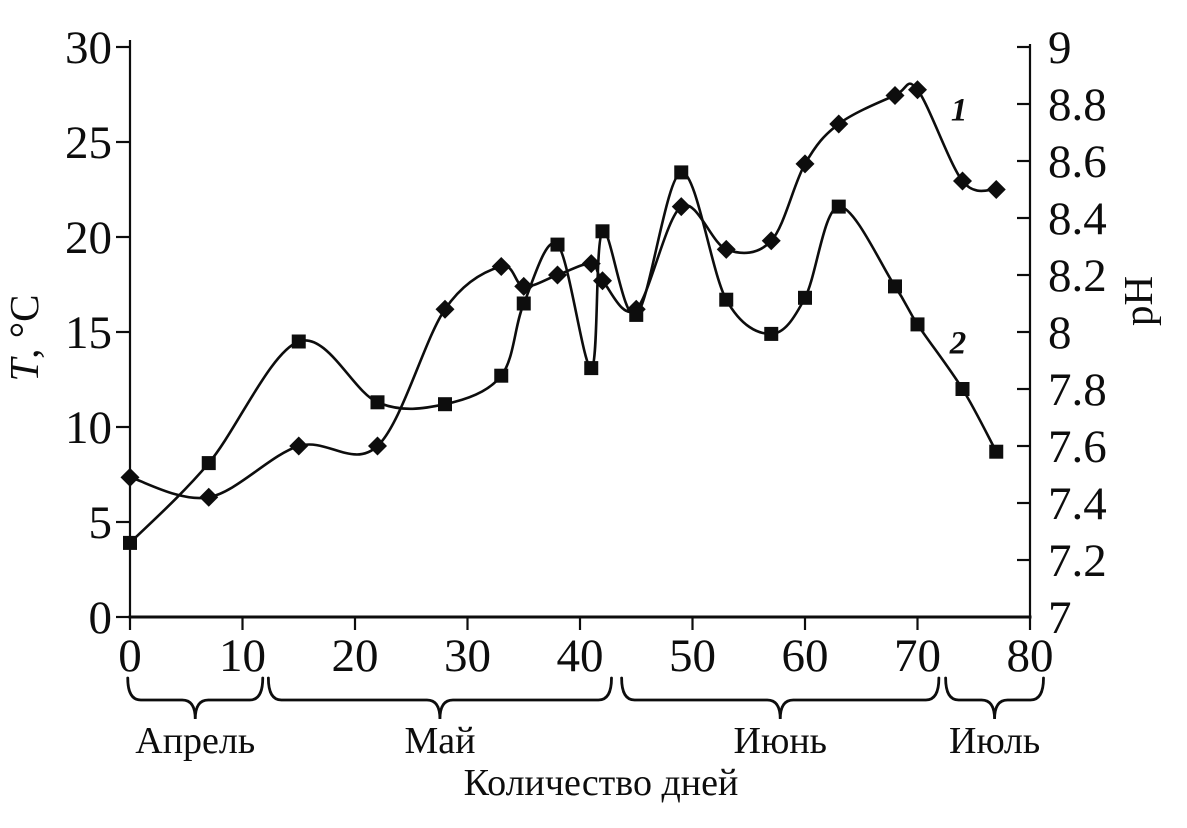 The image size is (1187, 828). I want to click on x-tick-label: 20, so click(355, 656).